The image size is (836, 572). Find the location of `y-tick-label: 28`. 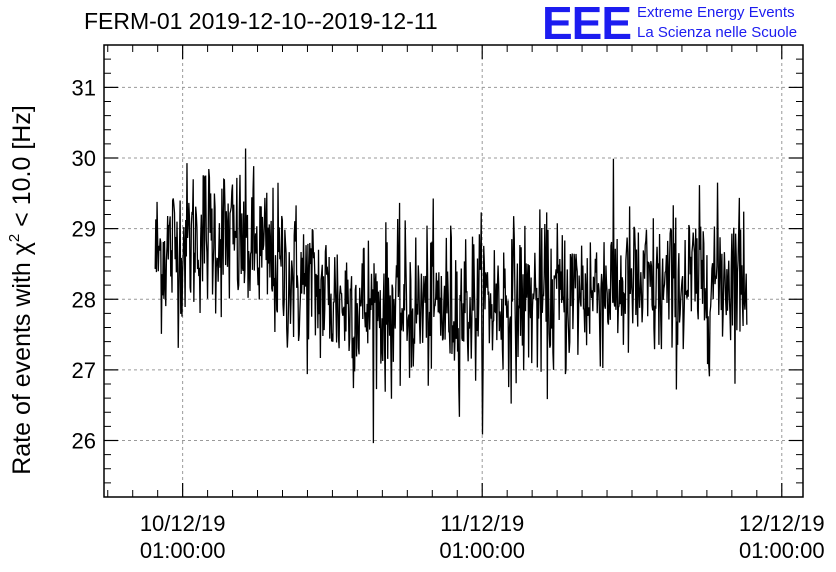

y-tick-label: 28 is located at coordinates (84, 299).